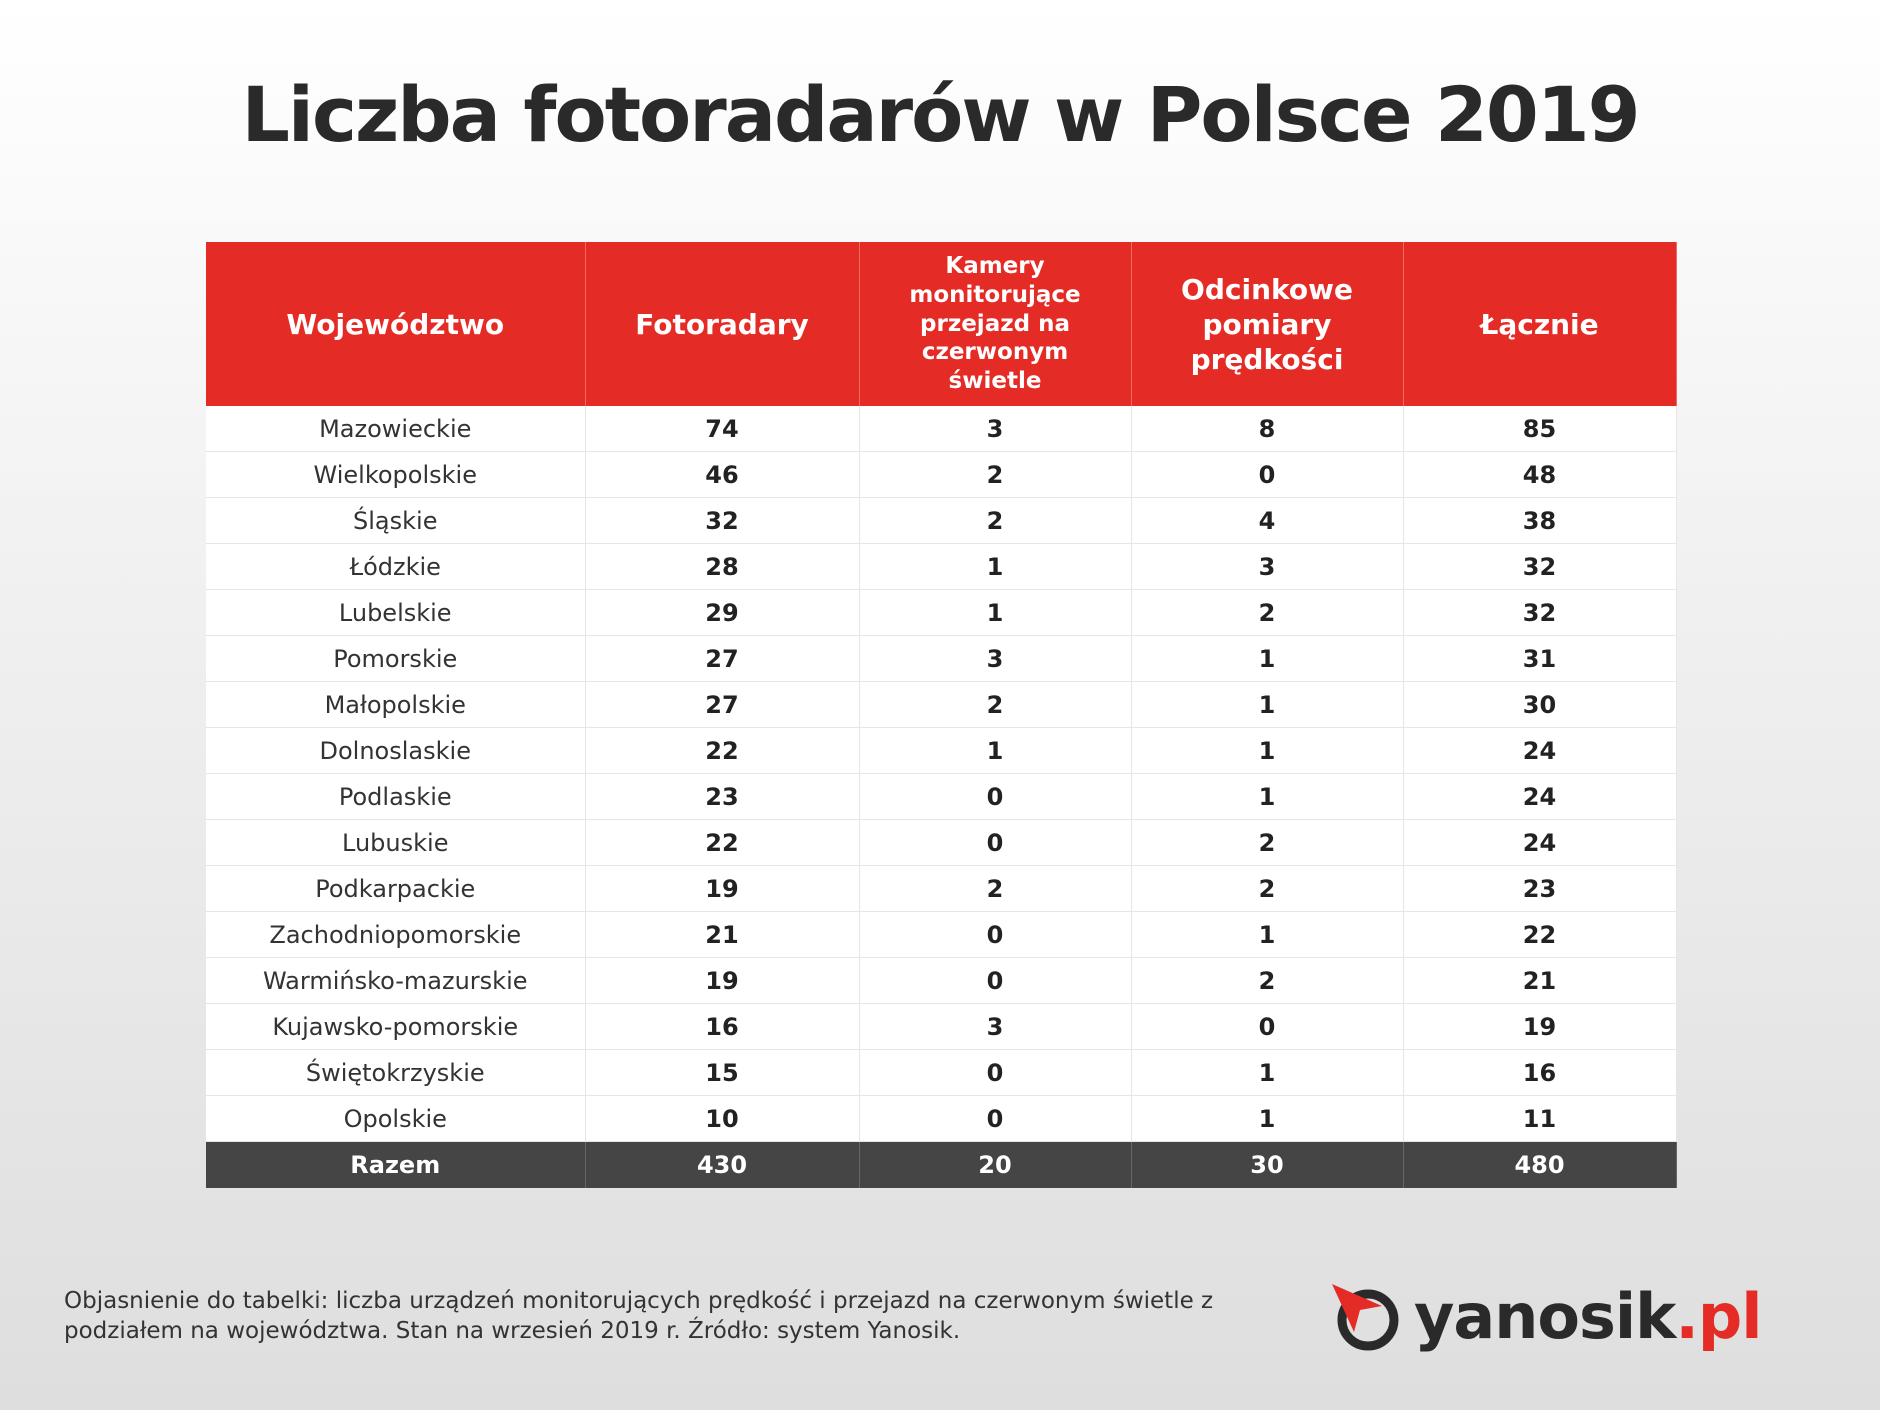 This screenshot has height=1410, width=1880. I want to click on value-cell: 46, so click(722, 474).